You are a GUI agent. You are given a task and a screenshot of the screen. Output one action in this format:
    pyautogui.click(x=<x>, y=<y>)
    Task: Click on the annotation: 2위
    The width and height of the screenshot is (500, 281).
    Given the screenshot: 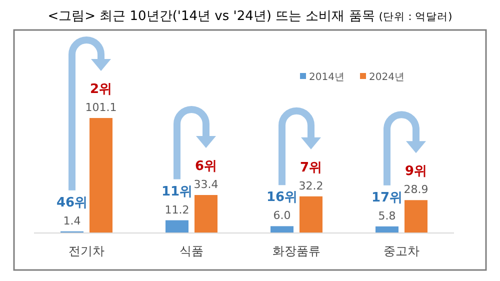 What is the action you would take?
    pyautogui.click(x=101, y=89)
    